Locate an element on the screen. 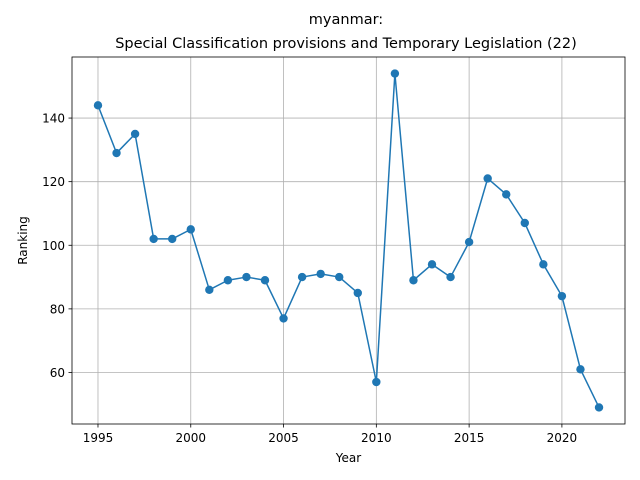 This screenshot has height=480, width=640. x-tick-label: 2000 is located at coordinates (190, 438).